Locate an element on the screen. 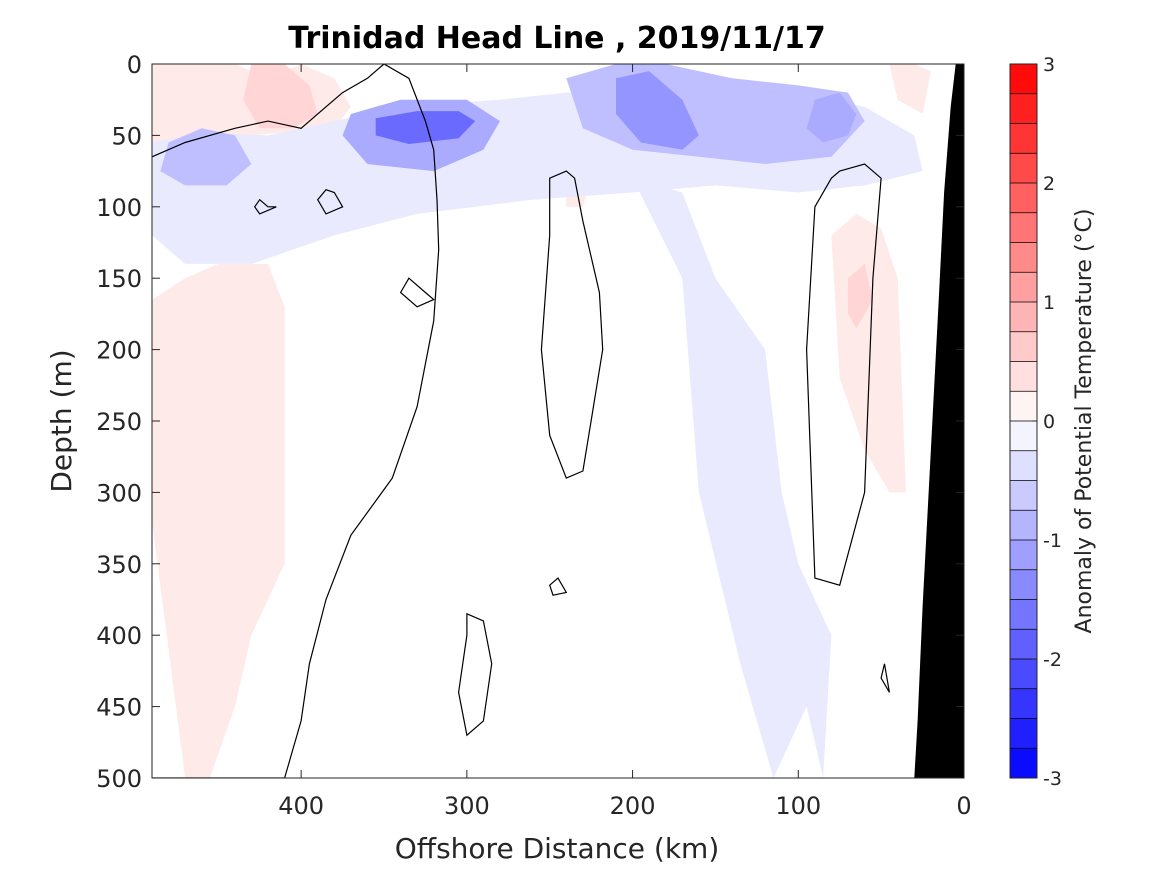 This screenshot has width=1167, height=875. y-tick-label: 500 is located at coordinates (119, 779).